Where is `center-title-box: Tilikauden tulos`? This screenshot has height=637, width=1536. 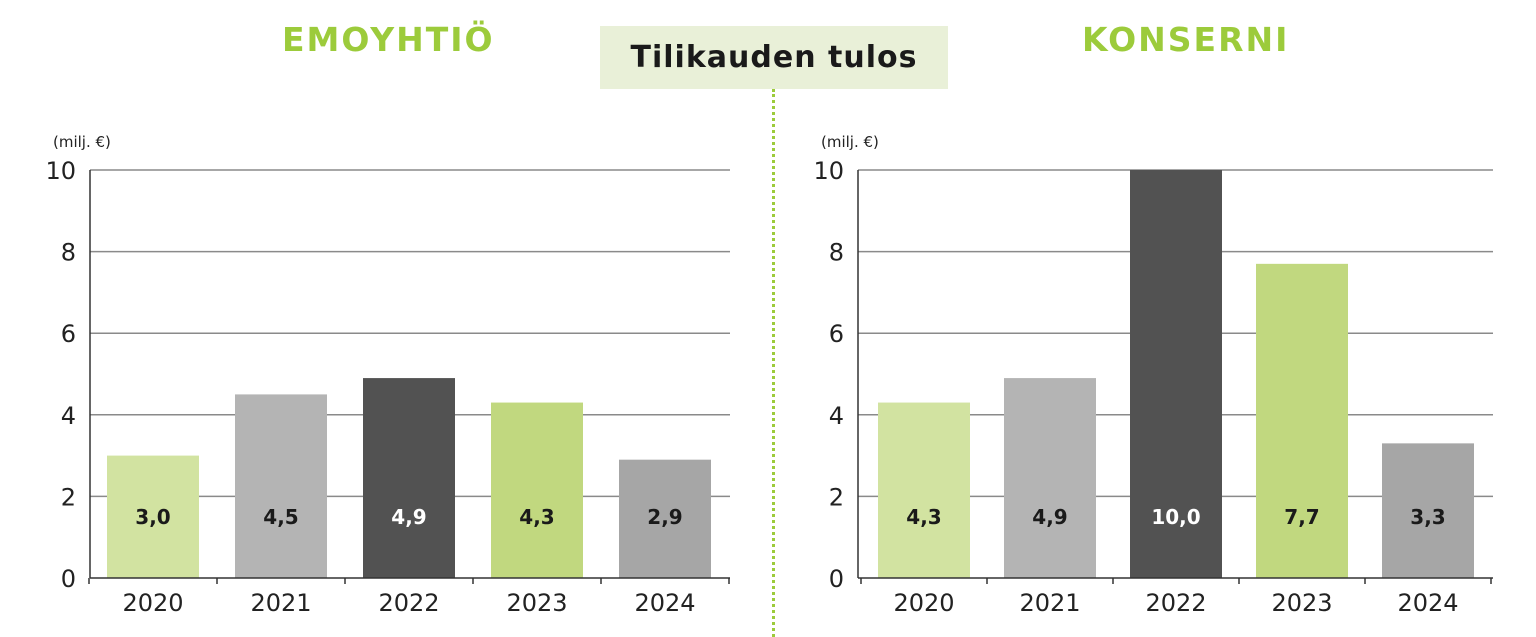 center-title-box: Tilikauden tulos is located at coordinates (774, 57).